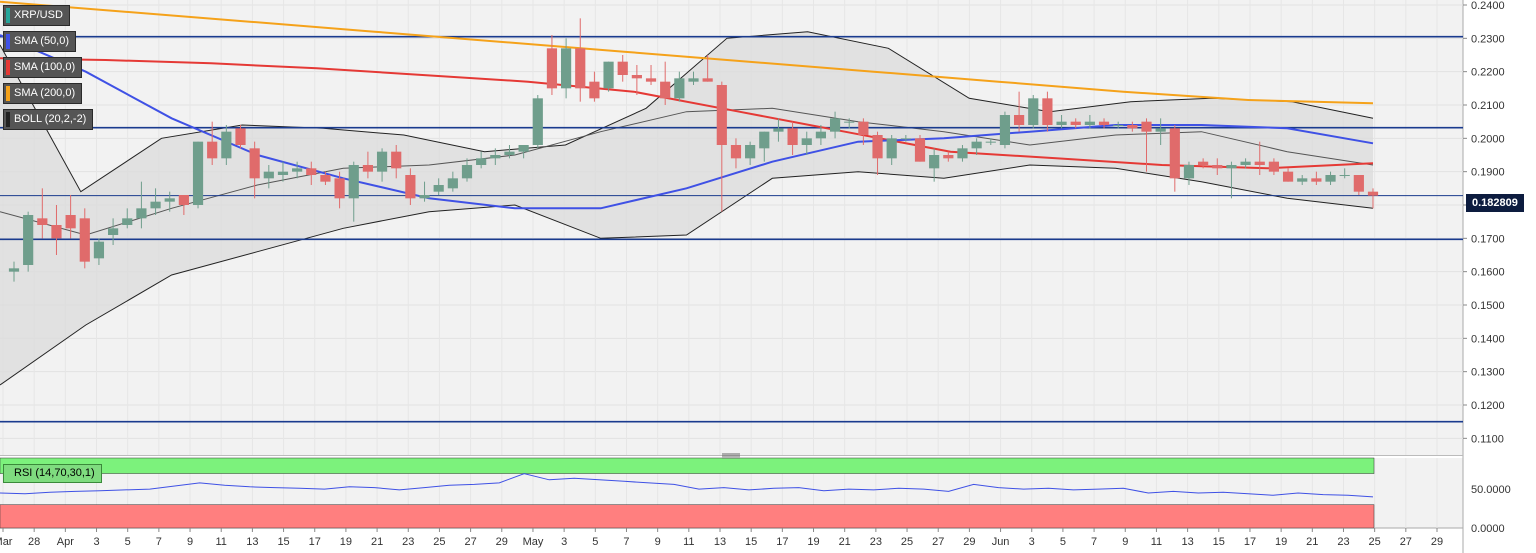  I want to click on x-tick-label: 23, so click(876, 542).